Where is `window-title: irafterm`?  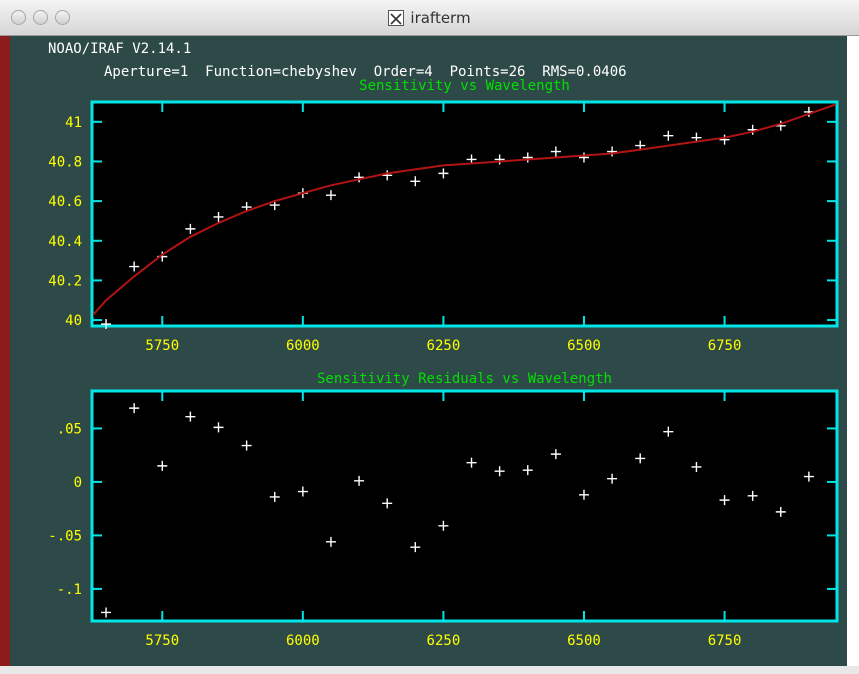
window-title: irafterm is located at coordinates (440, 18).